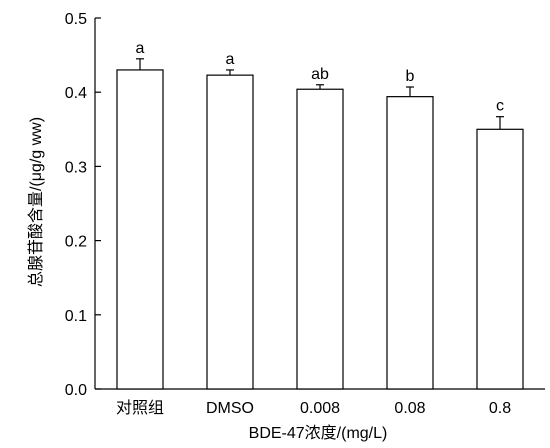 This screenshot has height=448, width=550. I want to click on y-tick-label: 0.3, so click(76, 167).